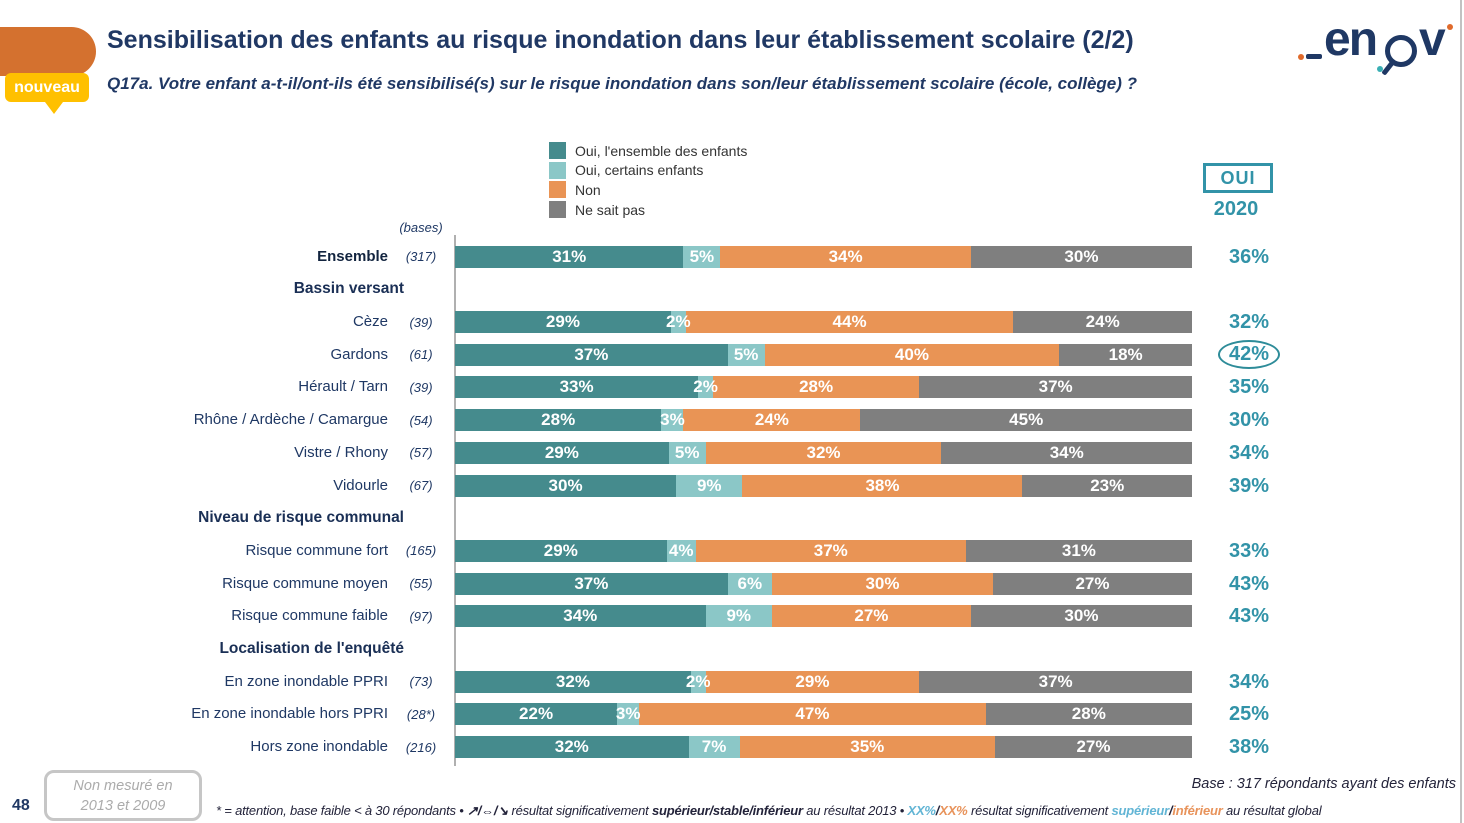  I want to click on legend-swatch, so click(557, 210).